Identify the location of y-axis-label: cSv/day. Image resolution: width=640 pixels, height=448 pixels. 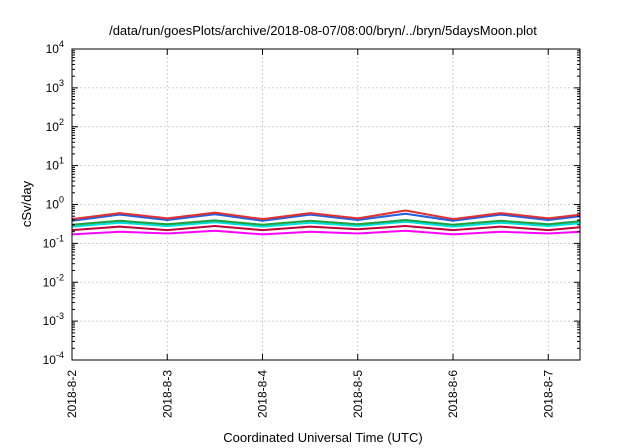
(26, 203).